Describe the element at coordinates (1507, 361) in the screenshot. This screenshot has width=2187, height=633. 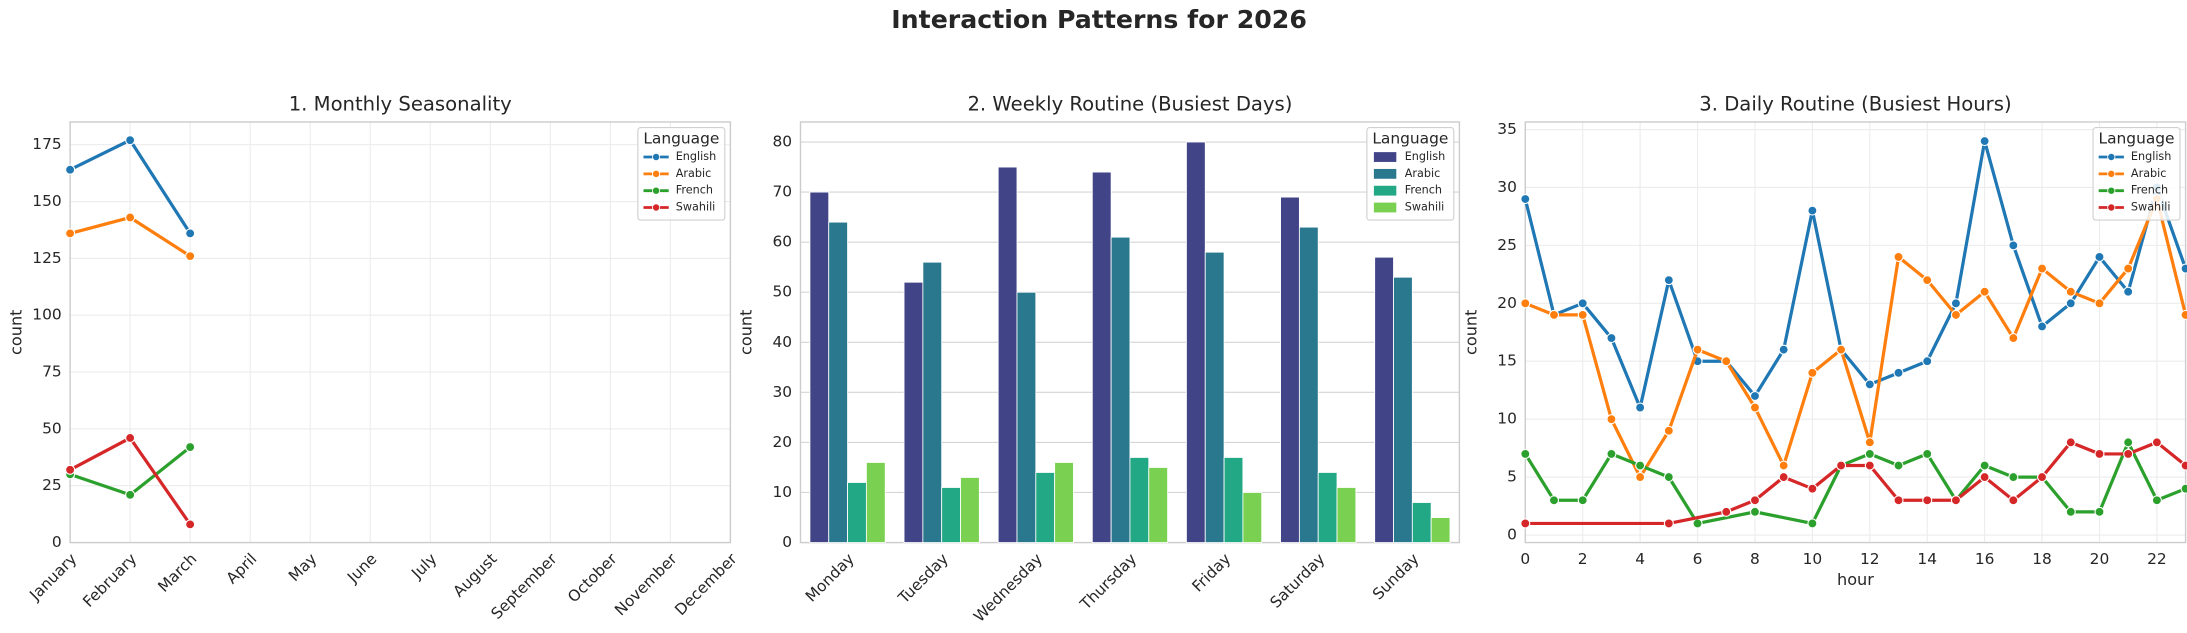
I see `y-tick-label: 15` at that location.